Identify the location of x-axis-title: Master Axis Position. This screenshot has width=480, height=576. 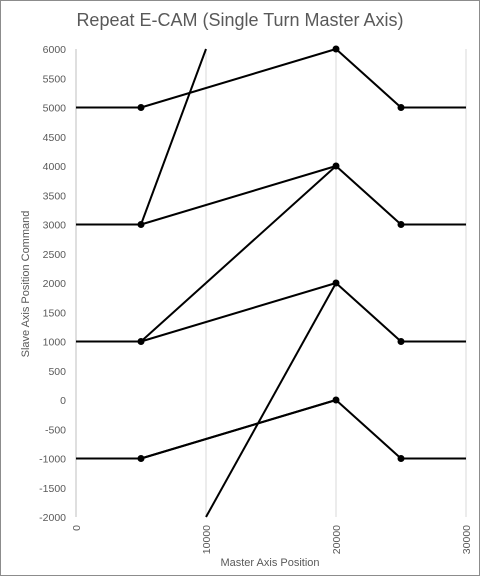
(270, 563).